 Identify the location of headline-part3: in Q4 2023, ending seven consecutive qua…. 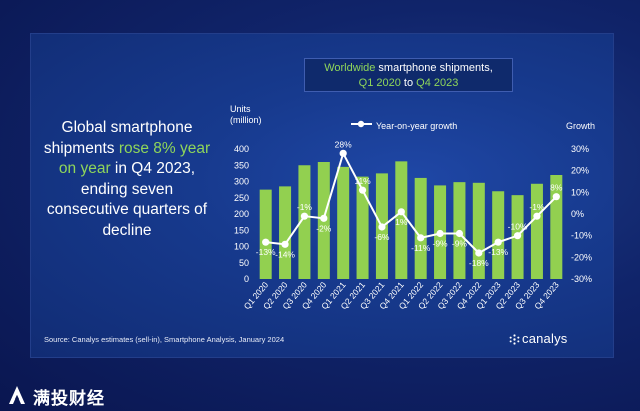
(127, 199).